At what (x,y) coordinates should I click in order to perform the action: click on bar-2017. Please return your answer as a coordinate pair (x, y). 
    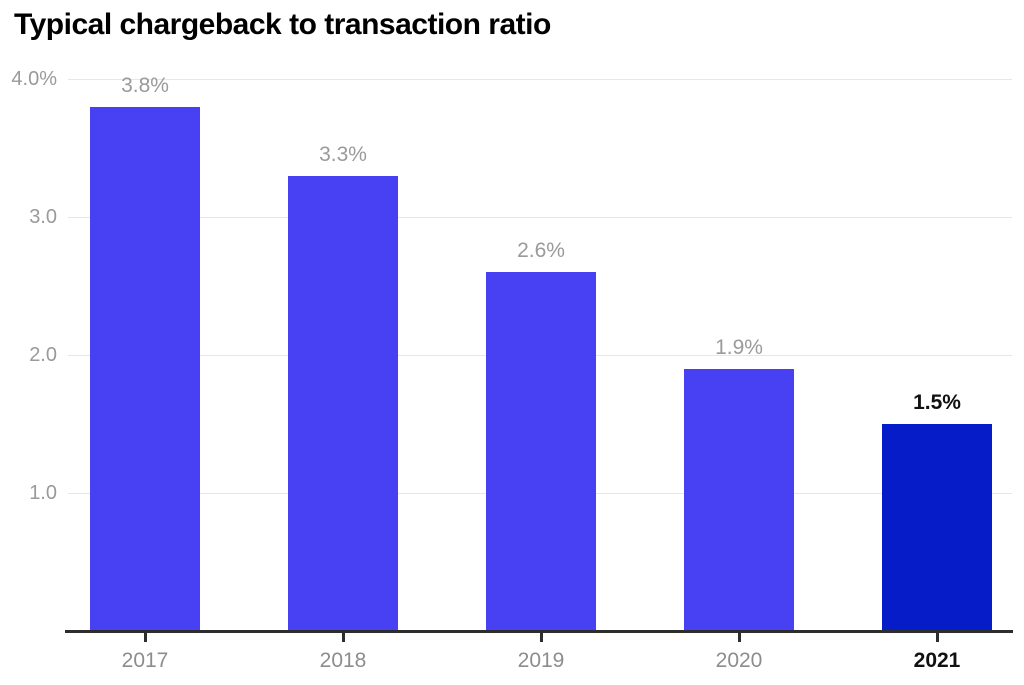
    Looking at the image, I should click on (145, 369).